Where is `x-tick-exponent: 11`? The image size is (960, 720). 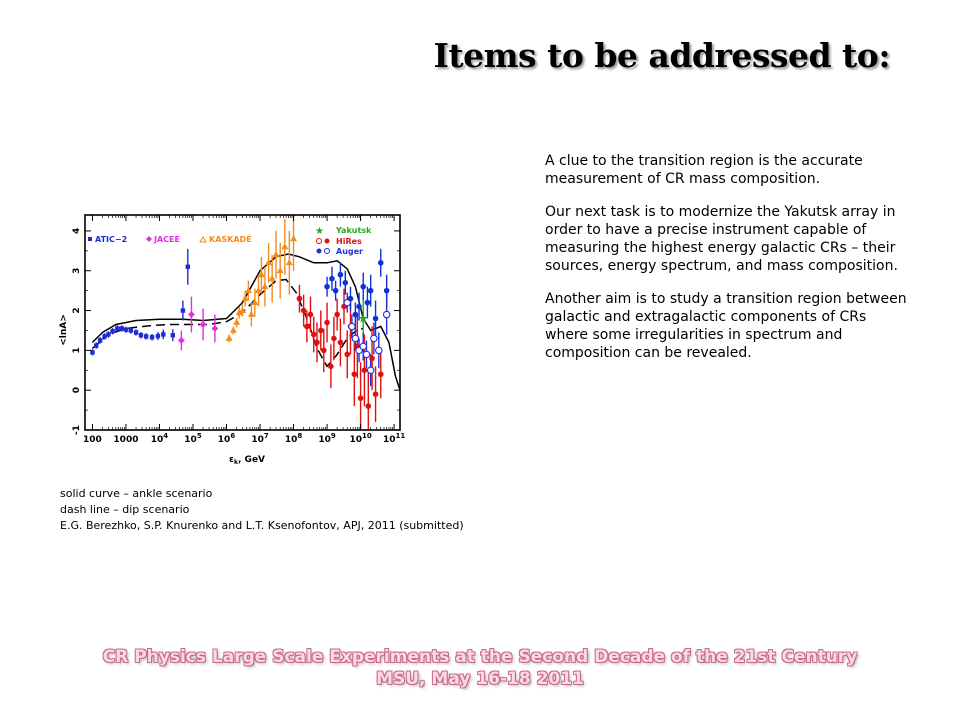
x-tick-exponent: 11 is located at coordinates (400, 436).